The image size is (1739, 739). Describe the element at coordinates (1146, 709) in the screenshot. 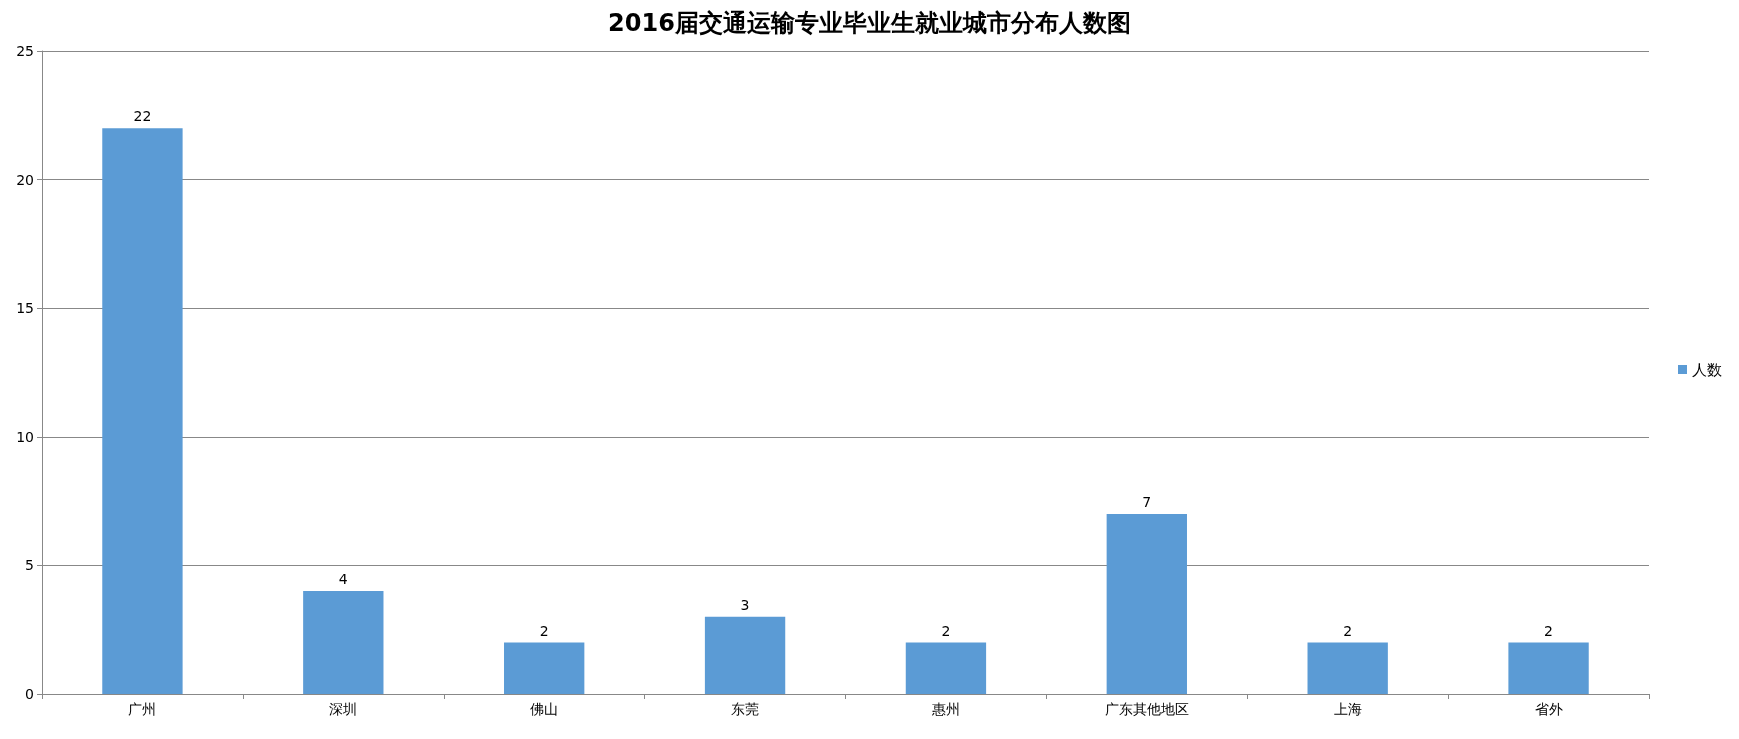

I see `x-tick-label: 广东其他地区` at that location.